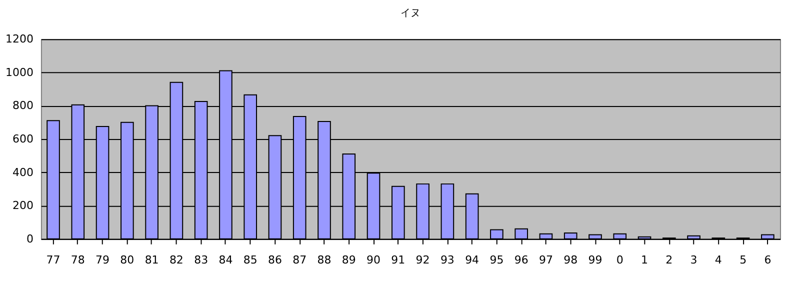  Describe the element at coordinates (30, 239) in the screenshot. I see `y-tick-label: 0` at that location.